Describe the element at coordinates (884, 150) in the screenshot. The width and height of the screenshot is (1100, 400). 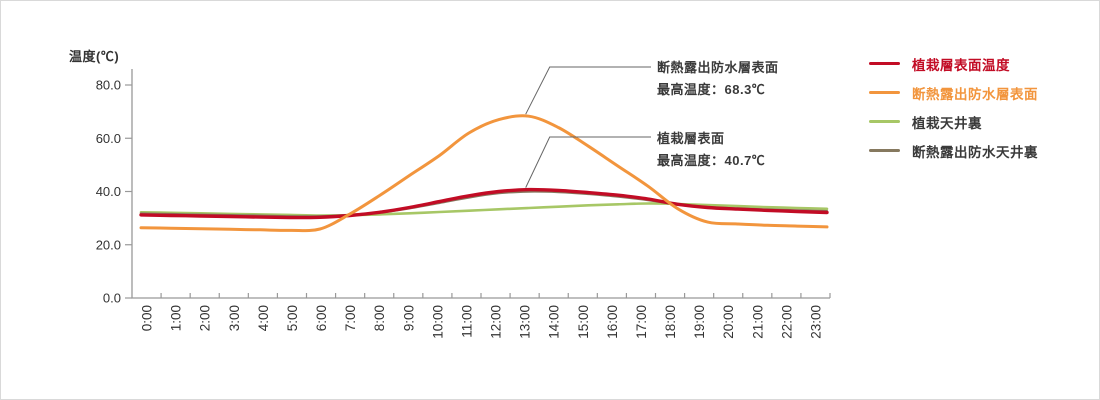
I see `legend-swatch-brown-line` at that location.